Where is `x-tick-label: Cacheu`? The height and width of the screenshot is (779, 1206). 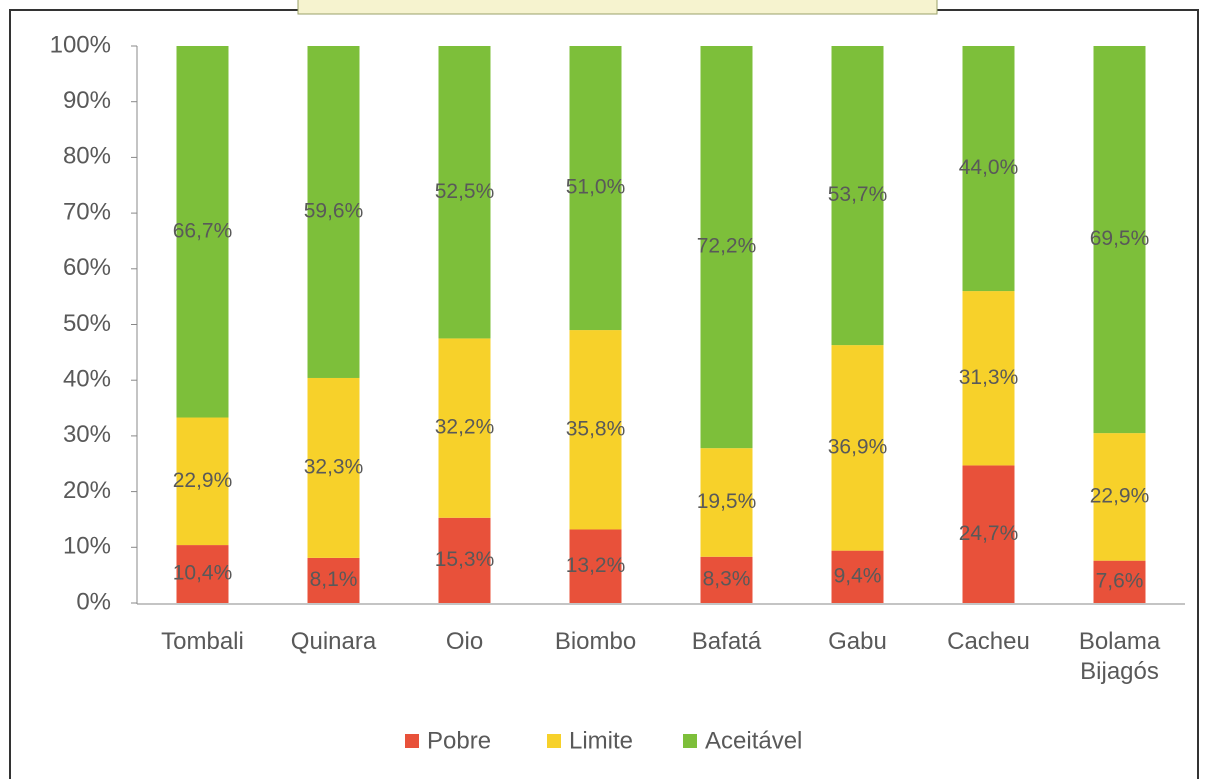
x-tick-label: Cacheu is located at coordinates (988, 641).